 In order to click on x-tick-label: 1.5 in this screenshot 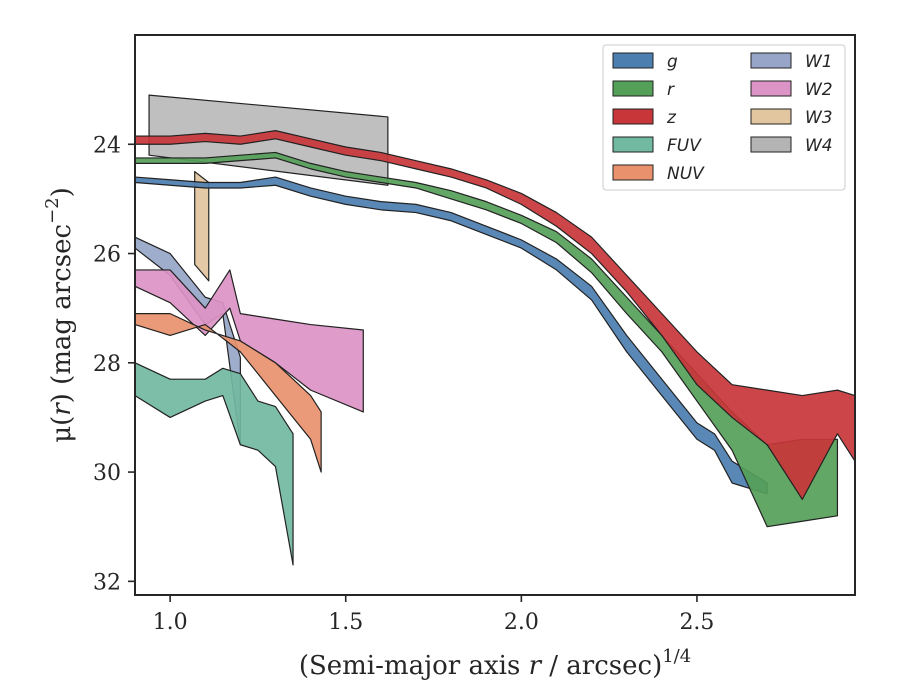, I will do `click(345, 622)`.